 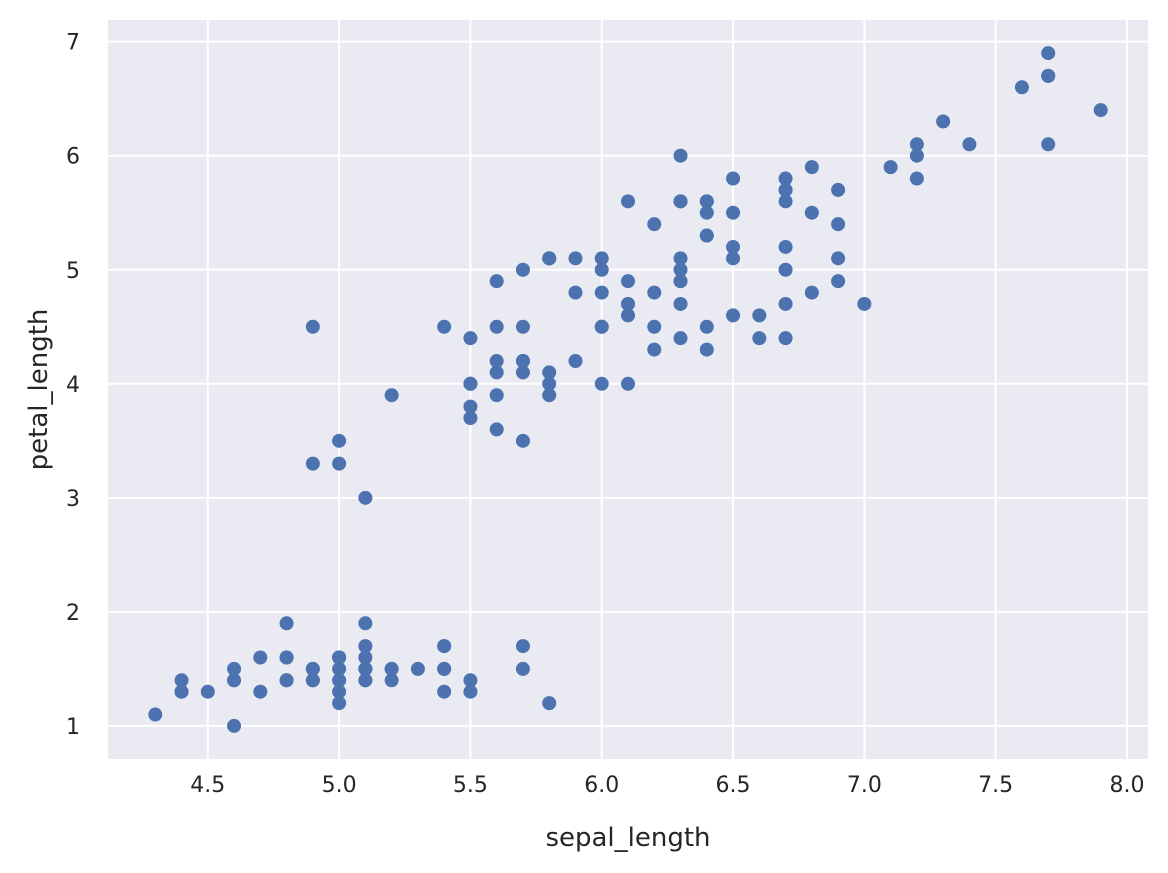 I want to click on y-tick-label: 3, so click(x=73, y=499).